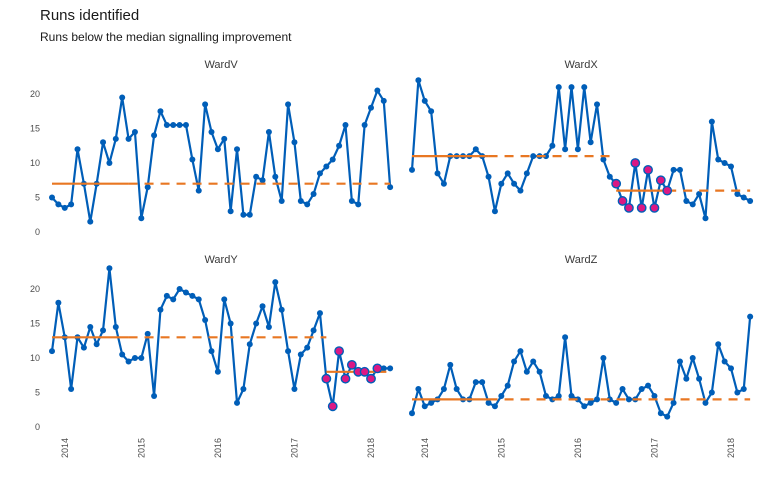 This screenshot has width=768, height=485. I want to click on y-axis-tick-label: 0, so click(37, 232).